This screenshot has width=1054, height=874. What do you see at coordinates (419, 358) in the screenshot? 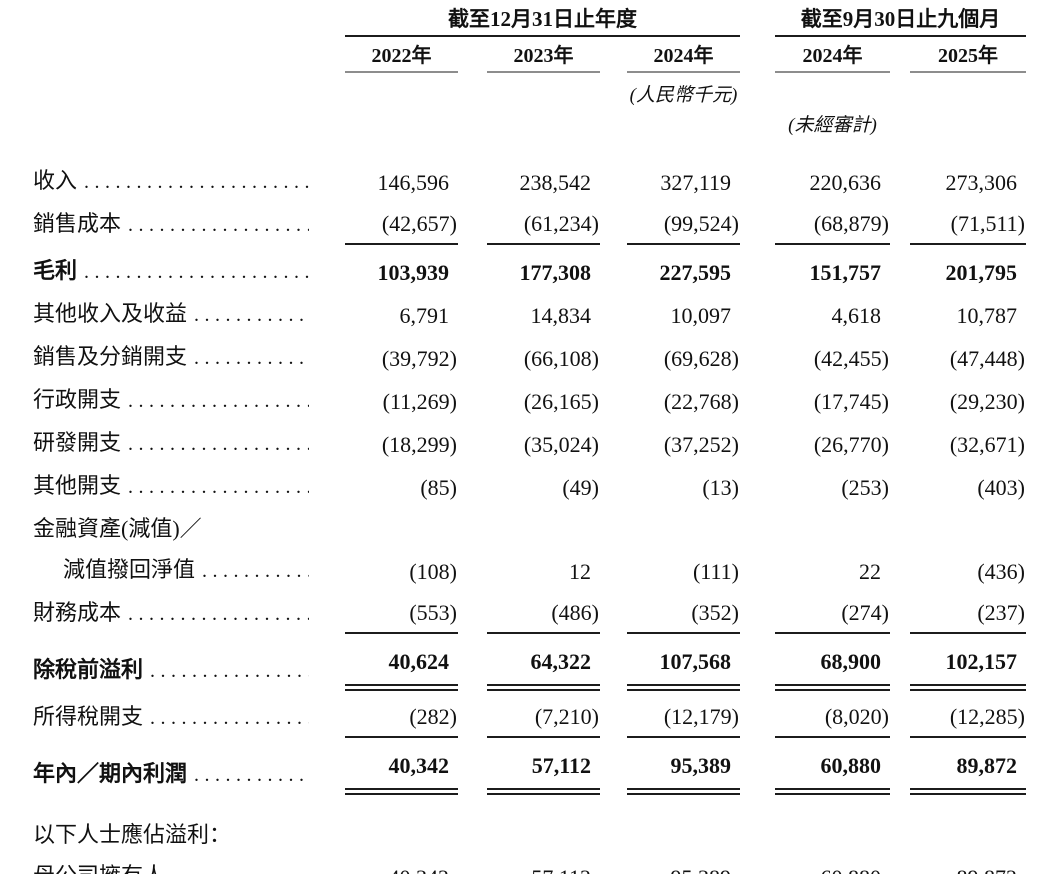
I see `value-2022: (39,792)` at bounding box center [419, 358].